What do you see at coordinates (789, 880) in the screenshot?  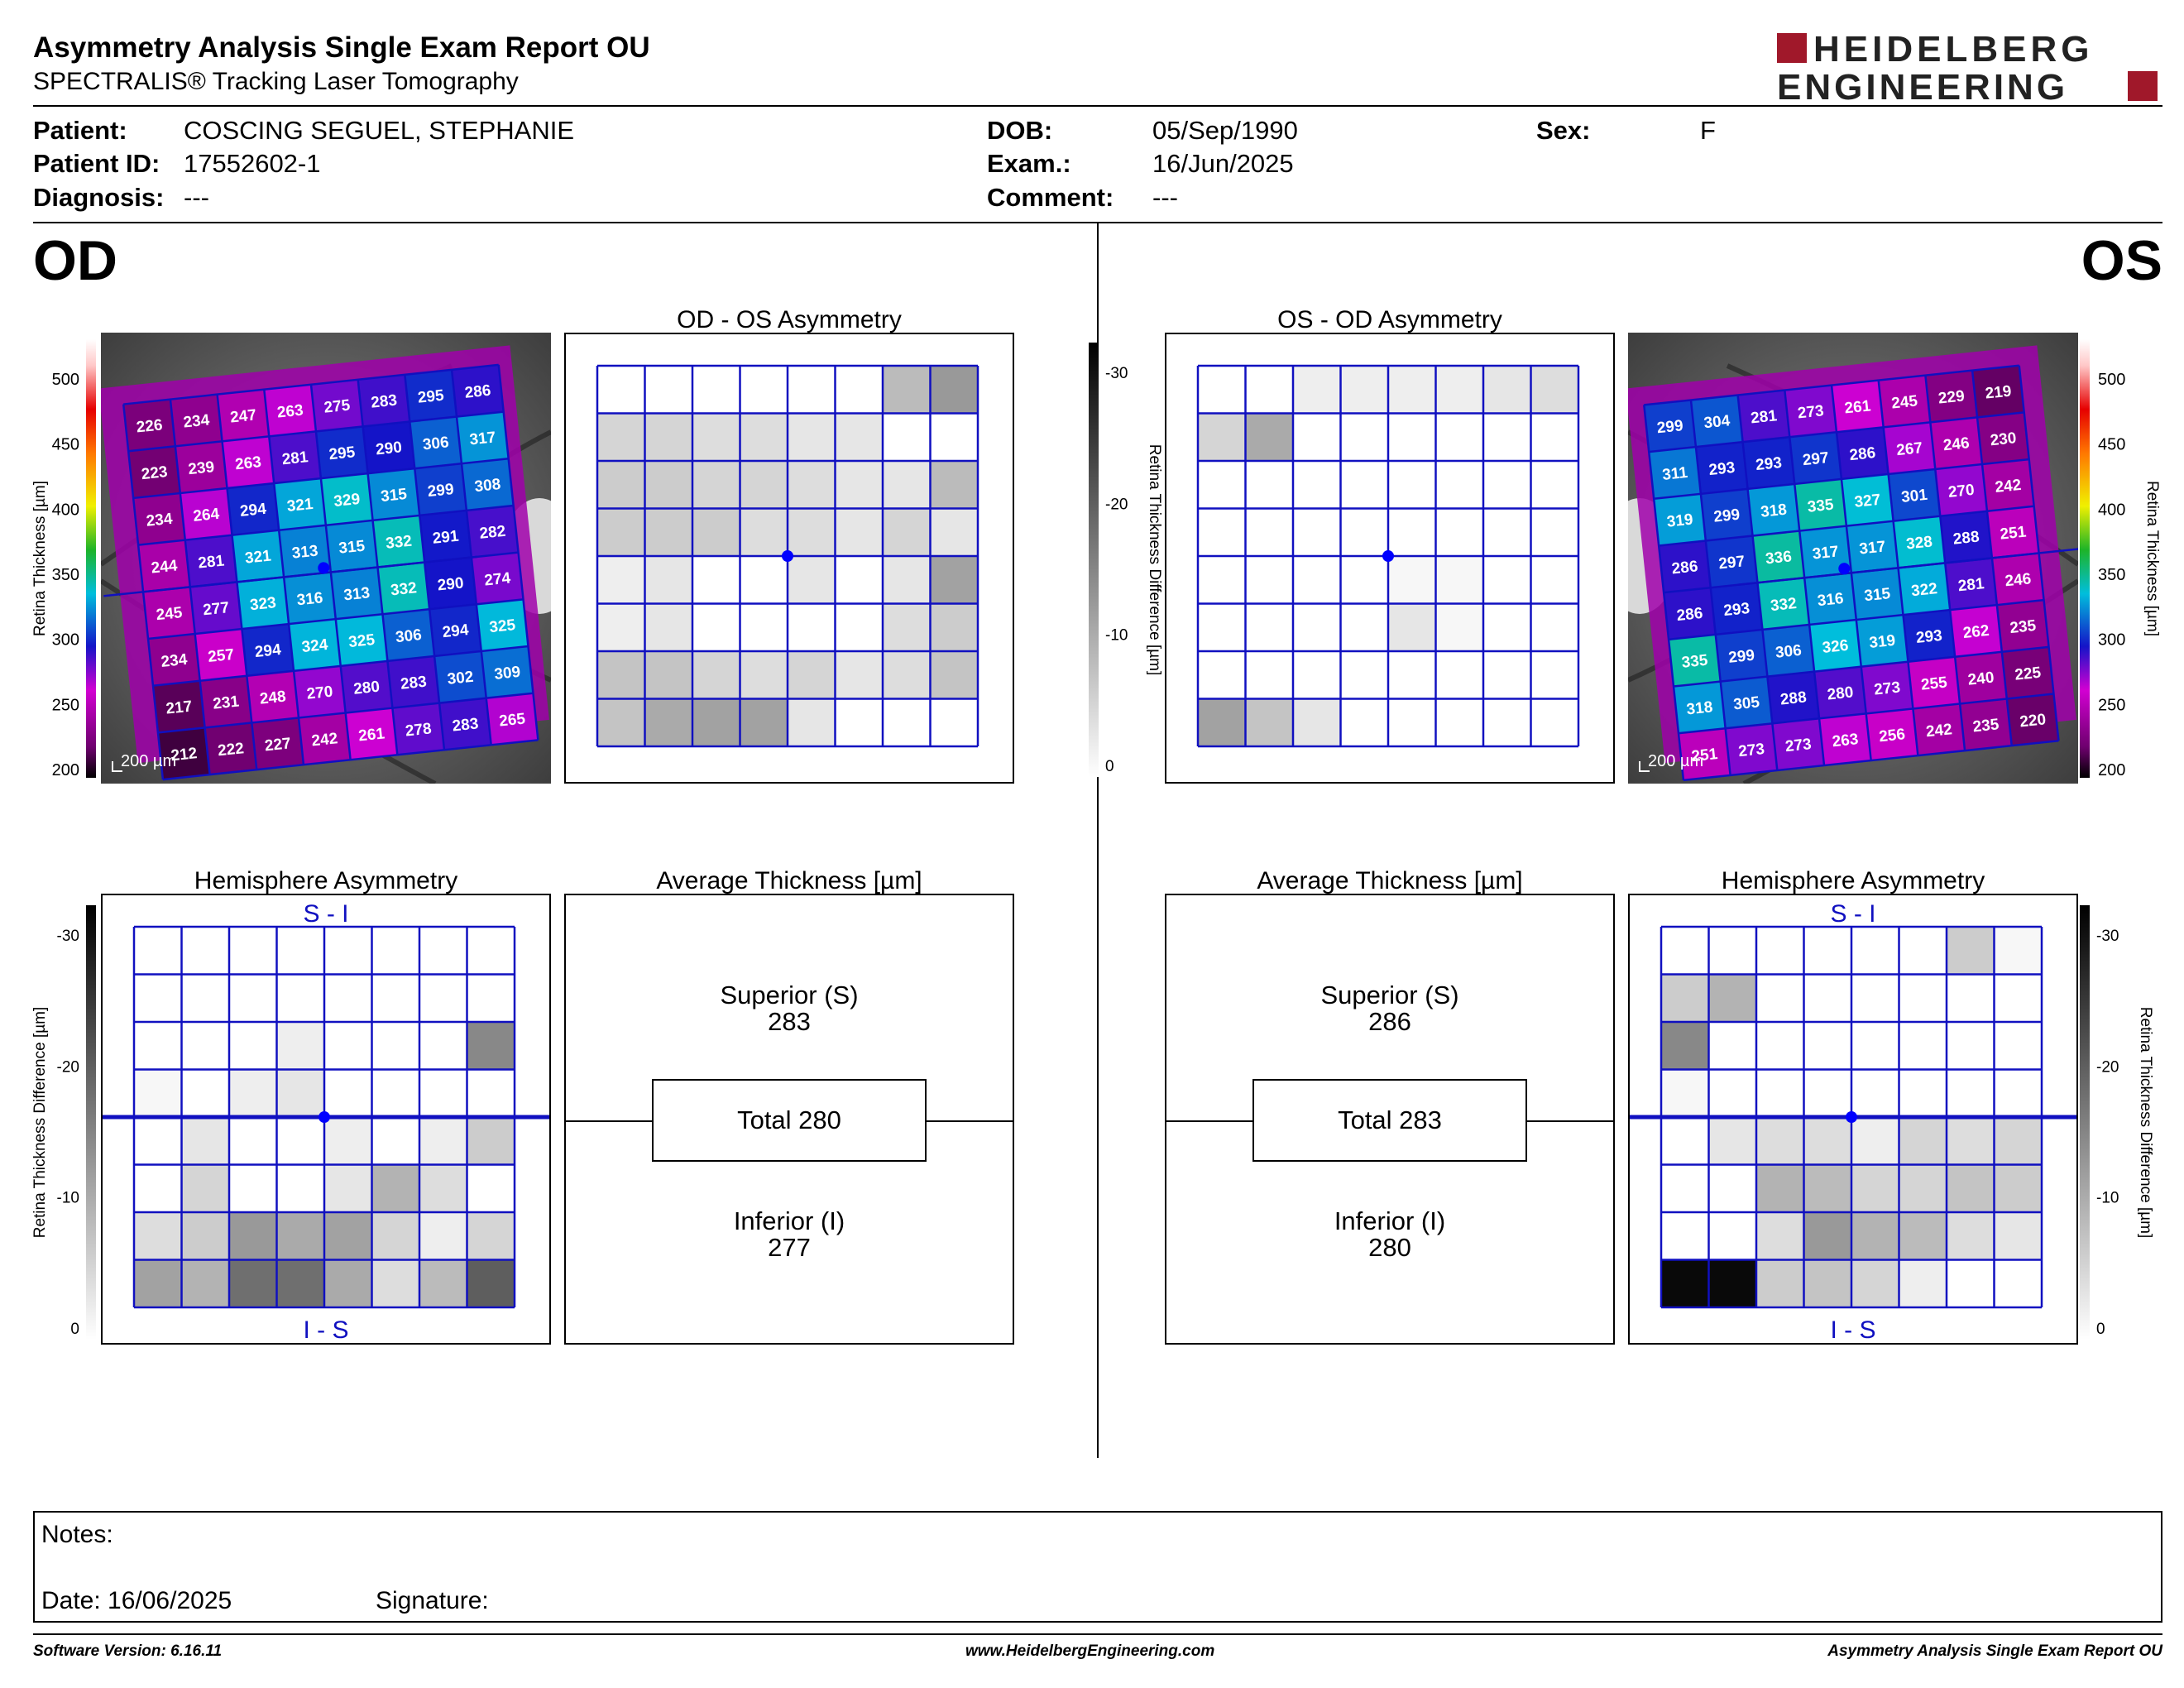 I see `od-avg-title: Average Thickness [µm]` at bounding box center [789, 880].